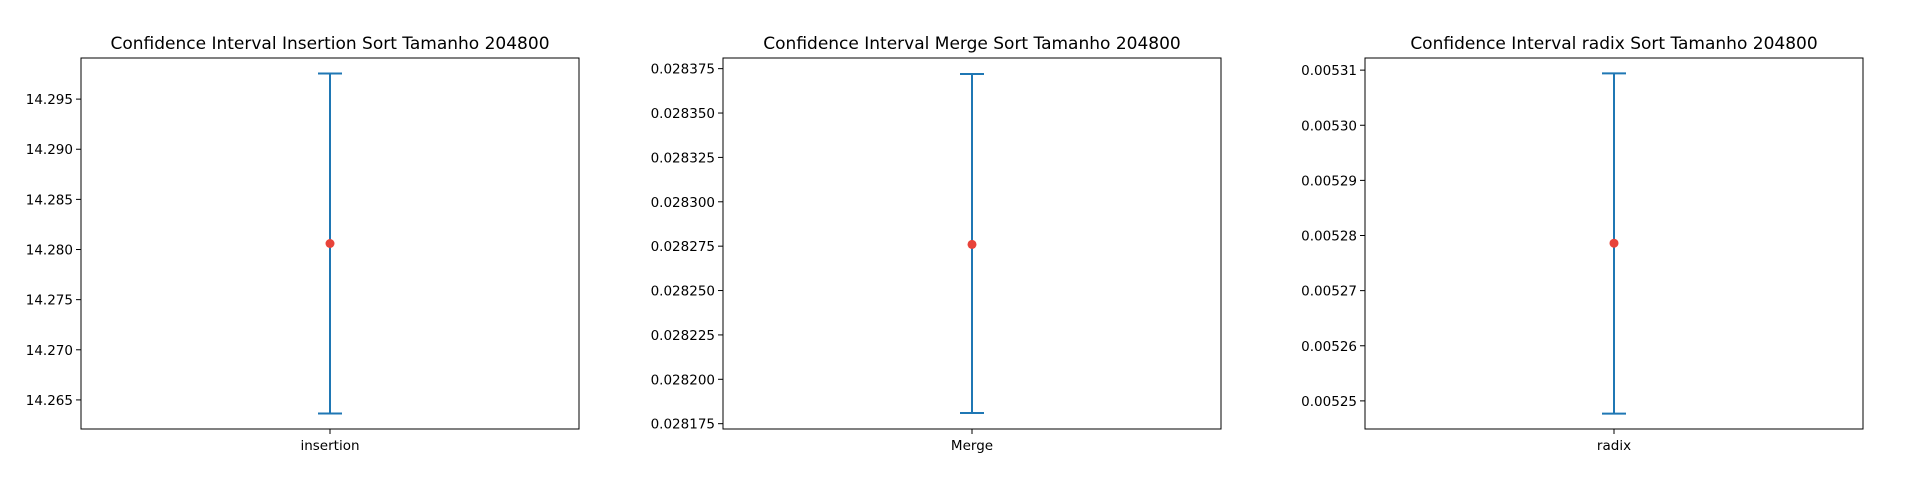 This screenshot has height=480, width=1920. I want to click on y-tick-label: 0.00526, so click(1329, 347).